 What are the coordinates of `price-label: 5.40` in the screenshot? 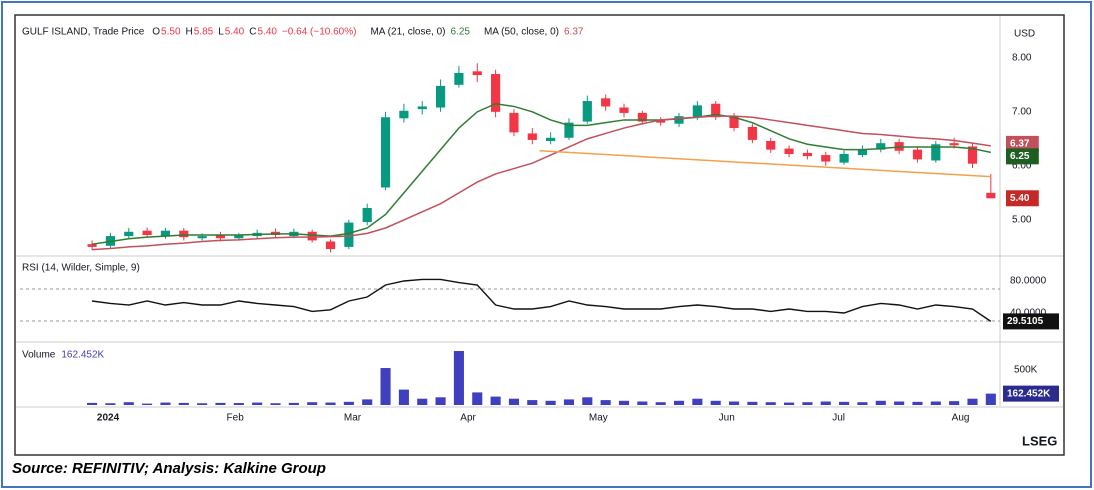 It's located at (1020, 198).